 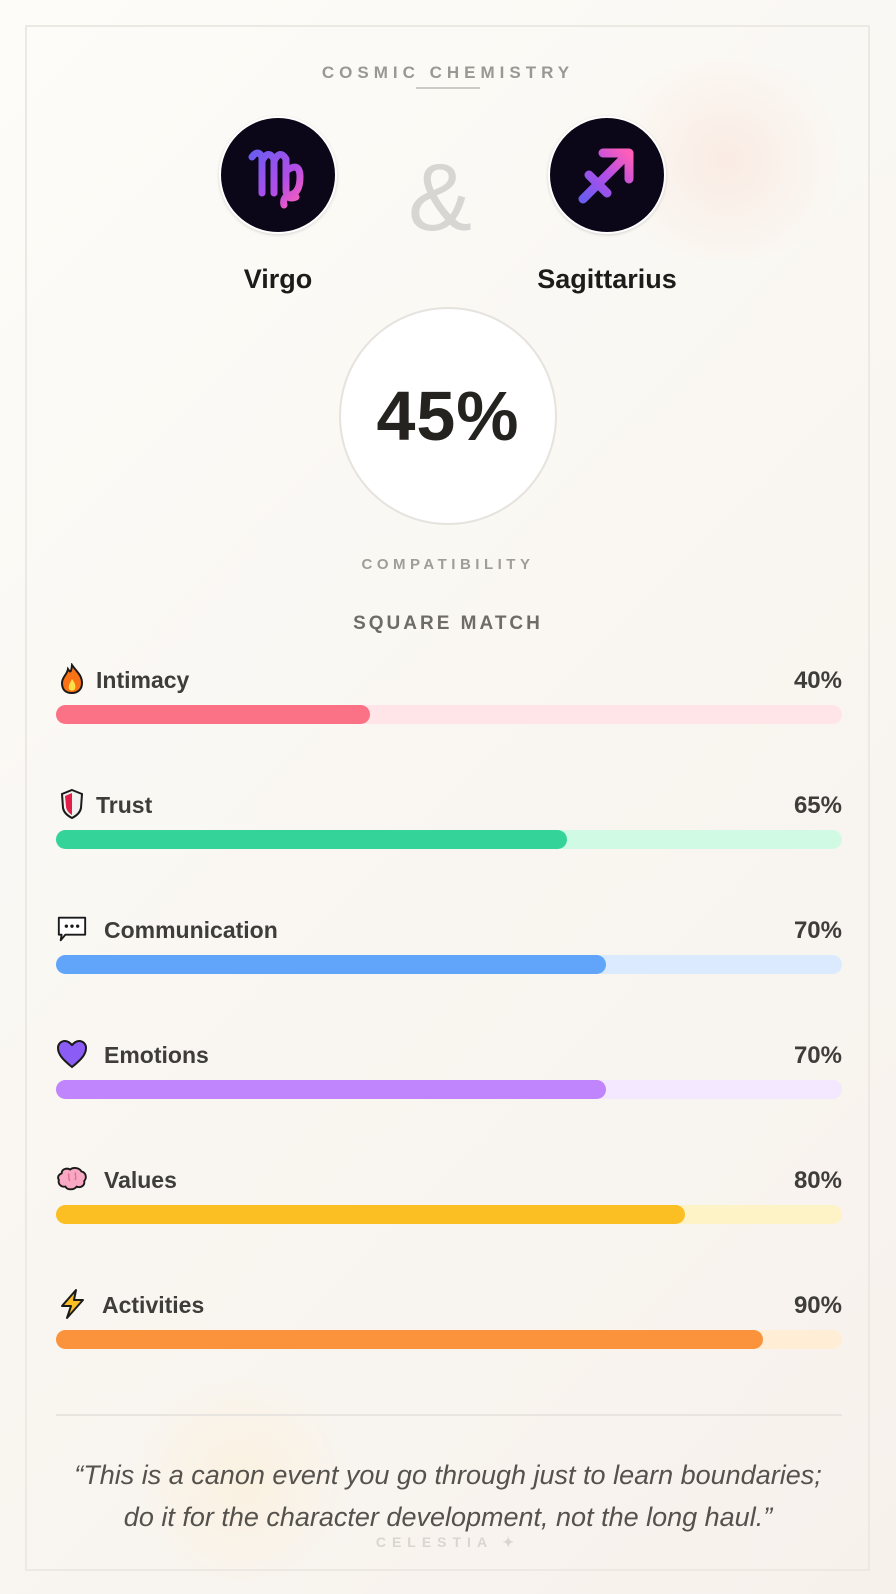 I want to click on eyebrow-underline, so click(x=448, y=88).